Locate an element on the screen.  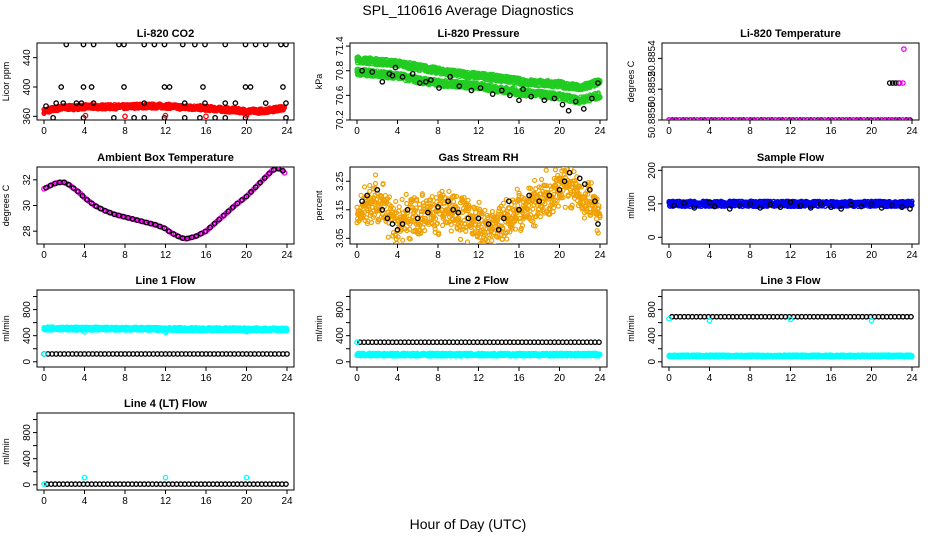
x-tick-label: 8 is located at coordinates (438, 131).